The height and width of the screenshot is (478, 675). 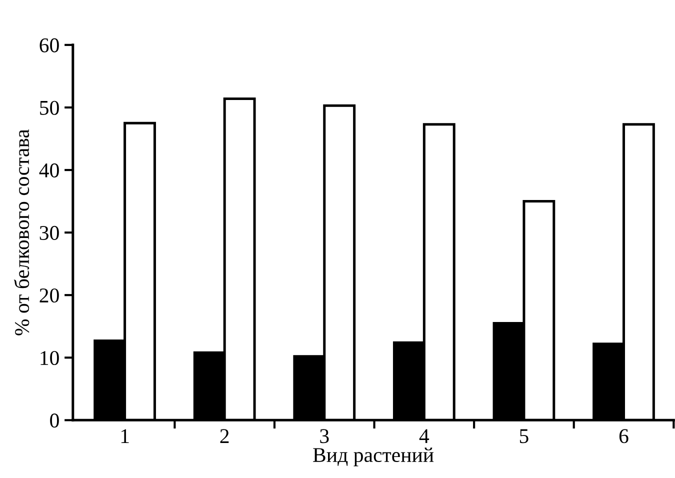 What do you see at coordinates (22, 232) in the screenshot?
I see `y-axis-title: % от белкового состава` at bounding box center [22, 232].